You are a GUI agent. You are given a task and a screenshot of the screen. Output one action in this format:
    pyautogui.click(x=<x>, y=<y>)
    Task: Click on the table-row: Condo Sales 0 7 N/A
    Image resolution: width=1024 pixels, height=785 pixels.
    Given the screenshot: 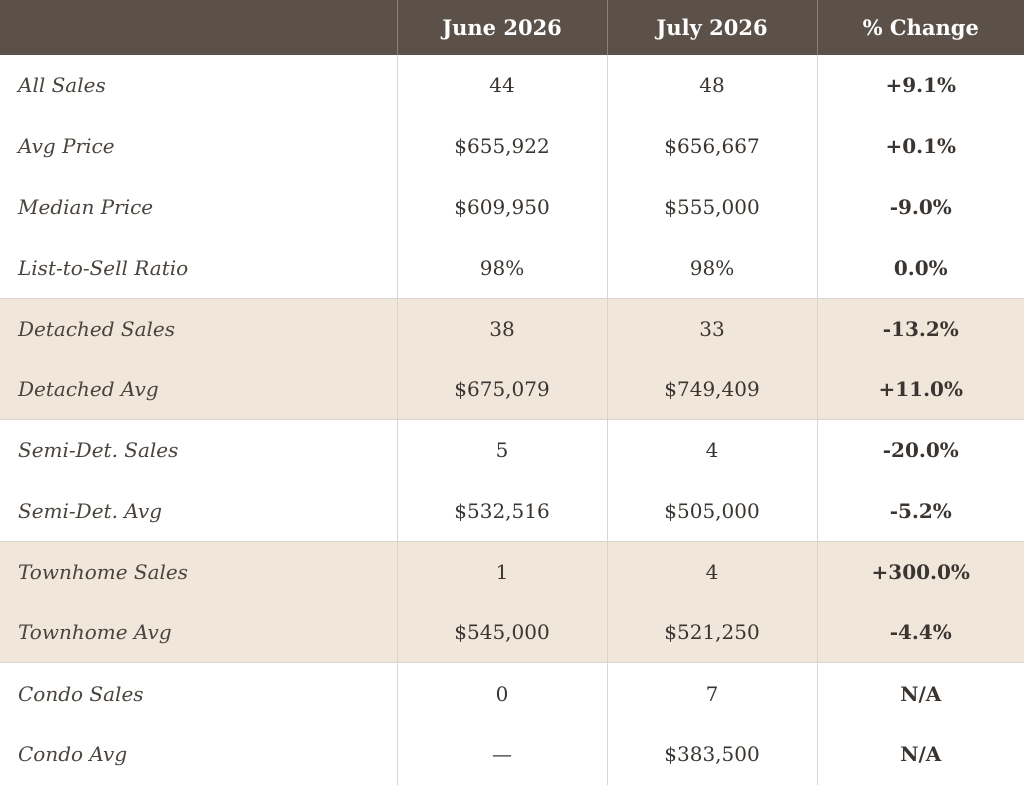 What is the action you would take?
    pyautogui.click(x=512, y=693)
    